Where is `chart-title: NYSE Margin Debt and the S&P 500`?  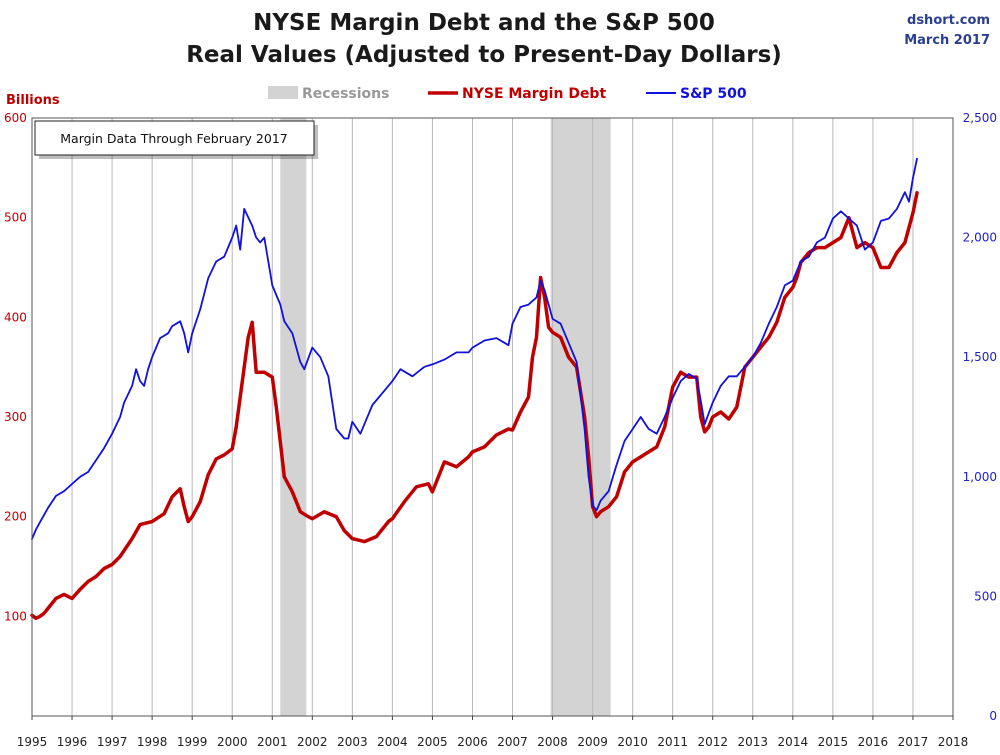
chart-title: NYSE Margin Debt and the S&P 500 is located at coordinates (484, 23).